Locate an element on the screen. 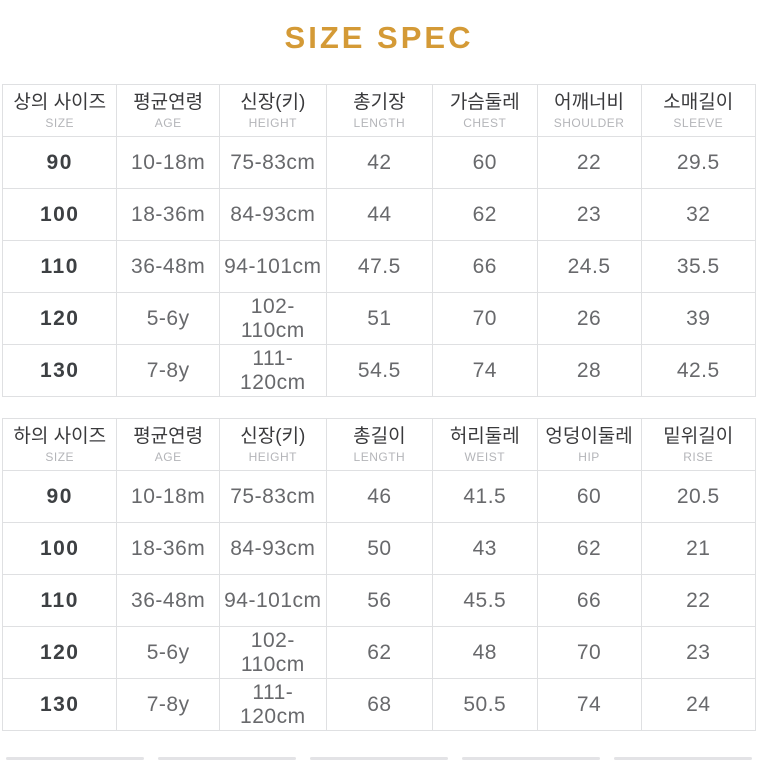  table-row: 130 7-8y 111-120cm 68 50.5 74 24 is located at coordinates (379, 704).